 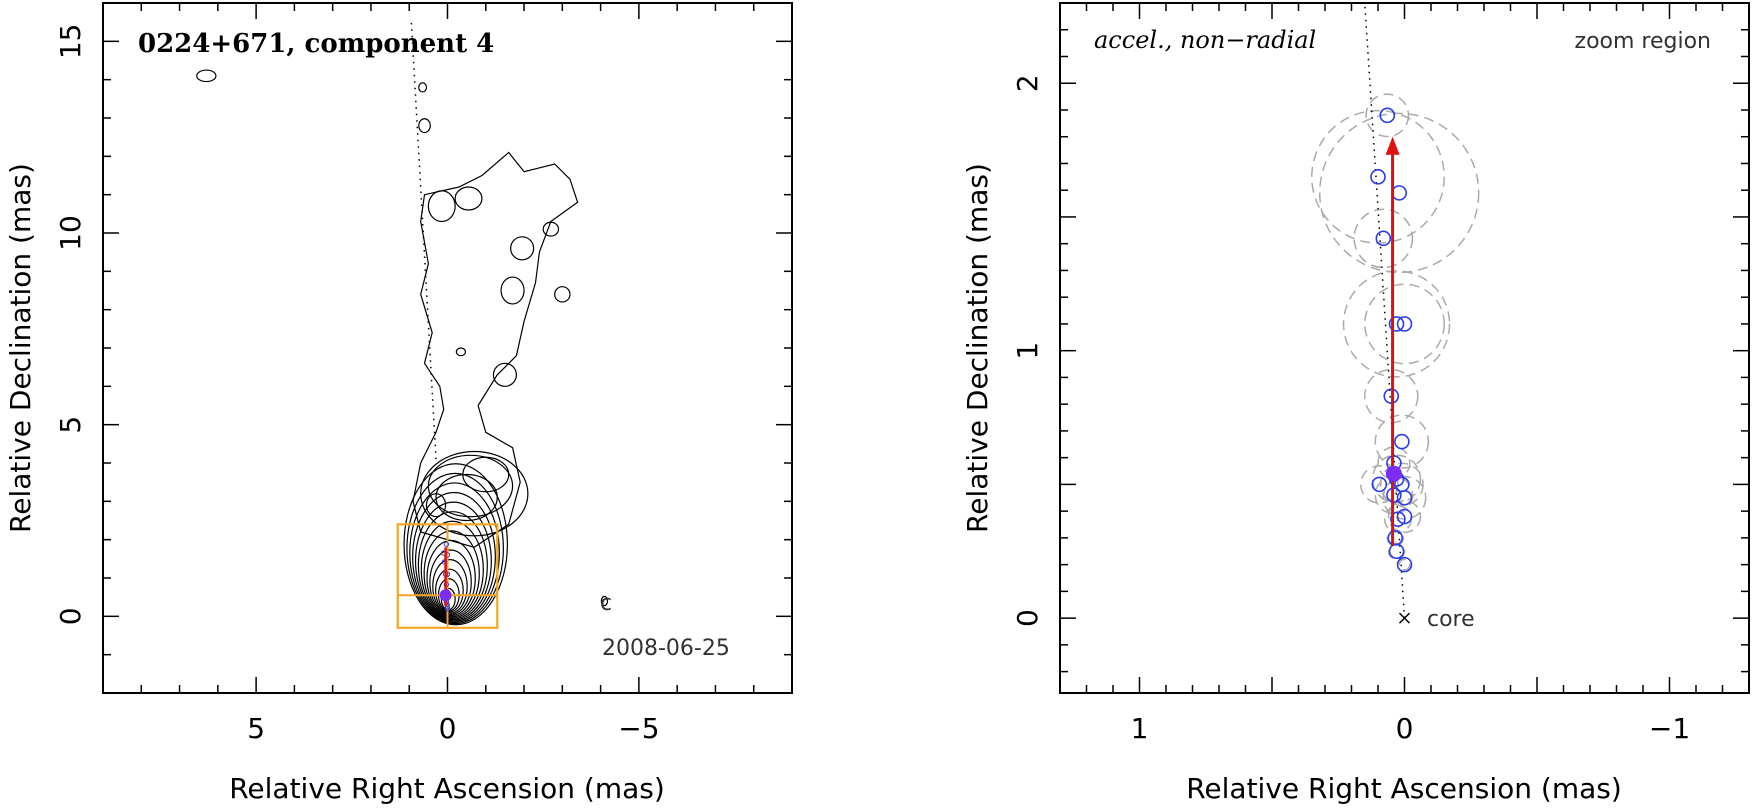 I want to click on zoom-region-label: zoom region, so click(x=1643, y=41).